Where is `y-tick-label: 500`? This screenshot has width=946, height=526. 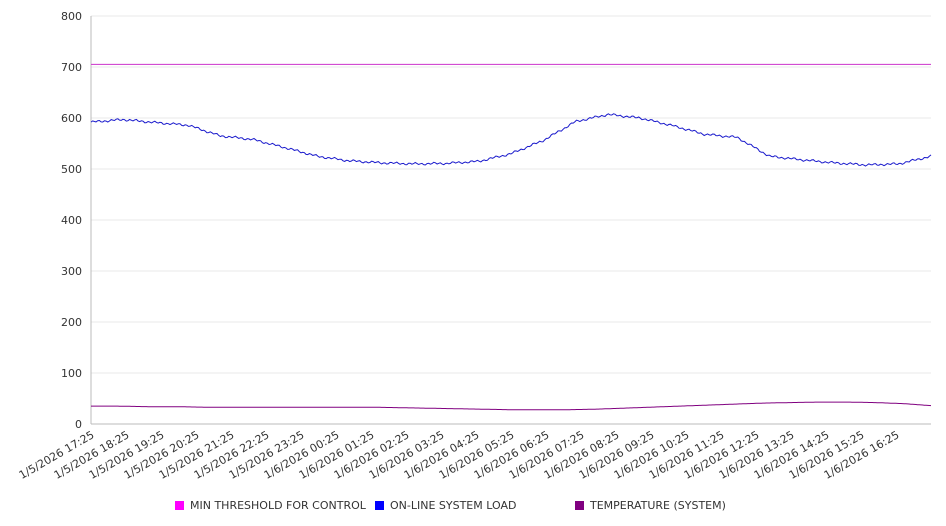
y-tick-label: 500 is located at coordinates (71, 169).